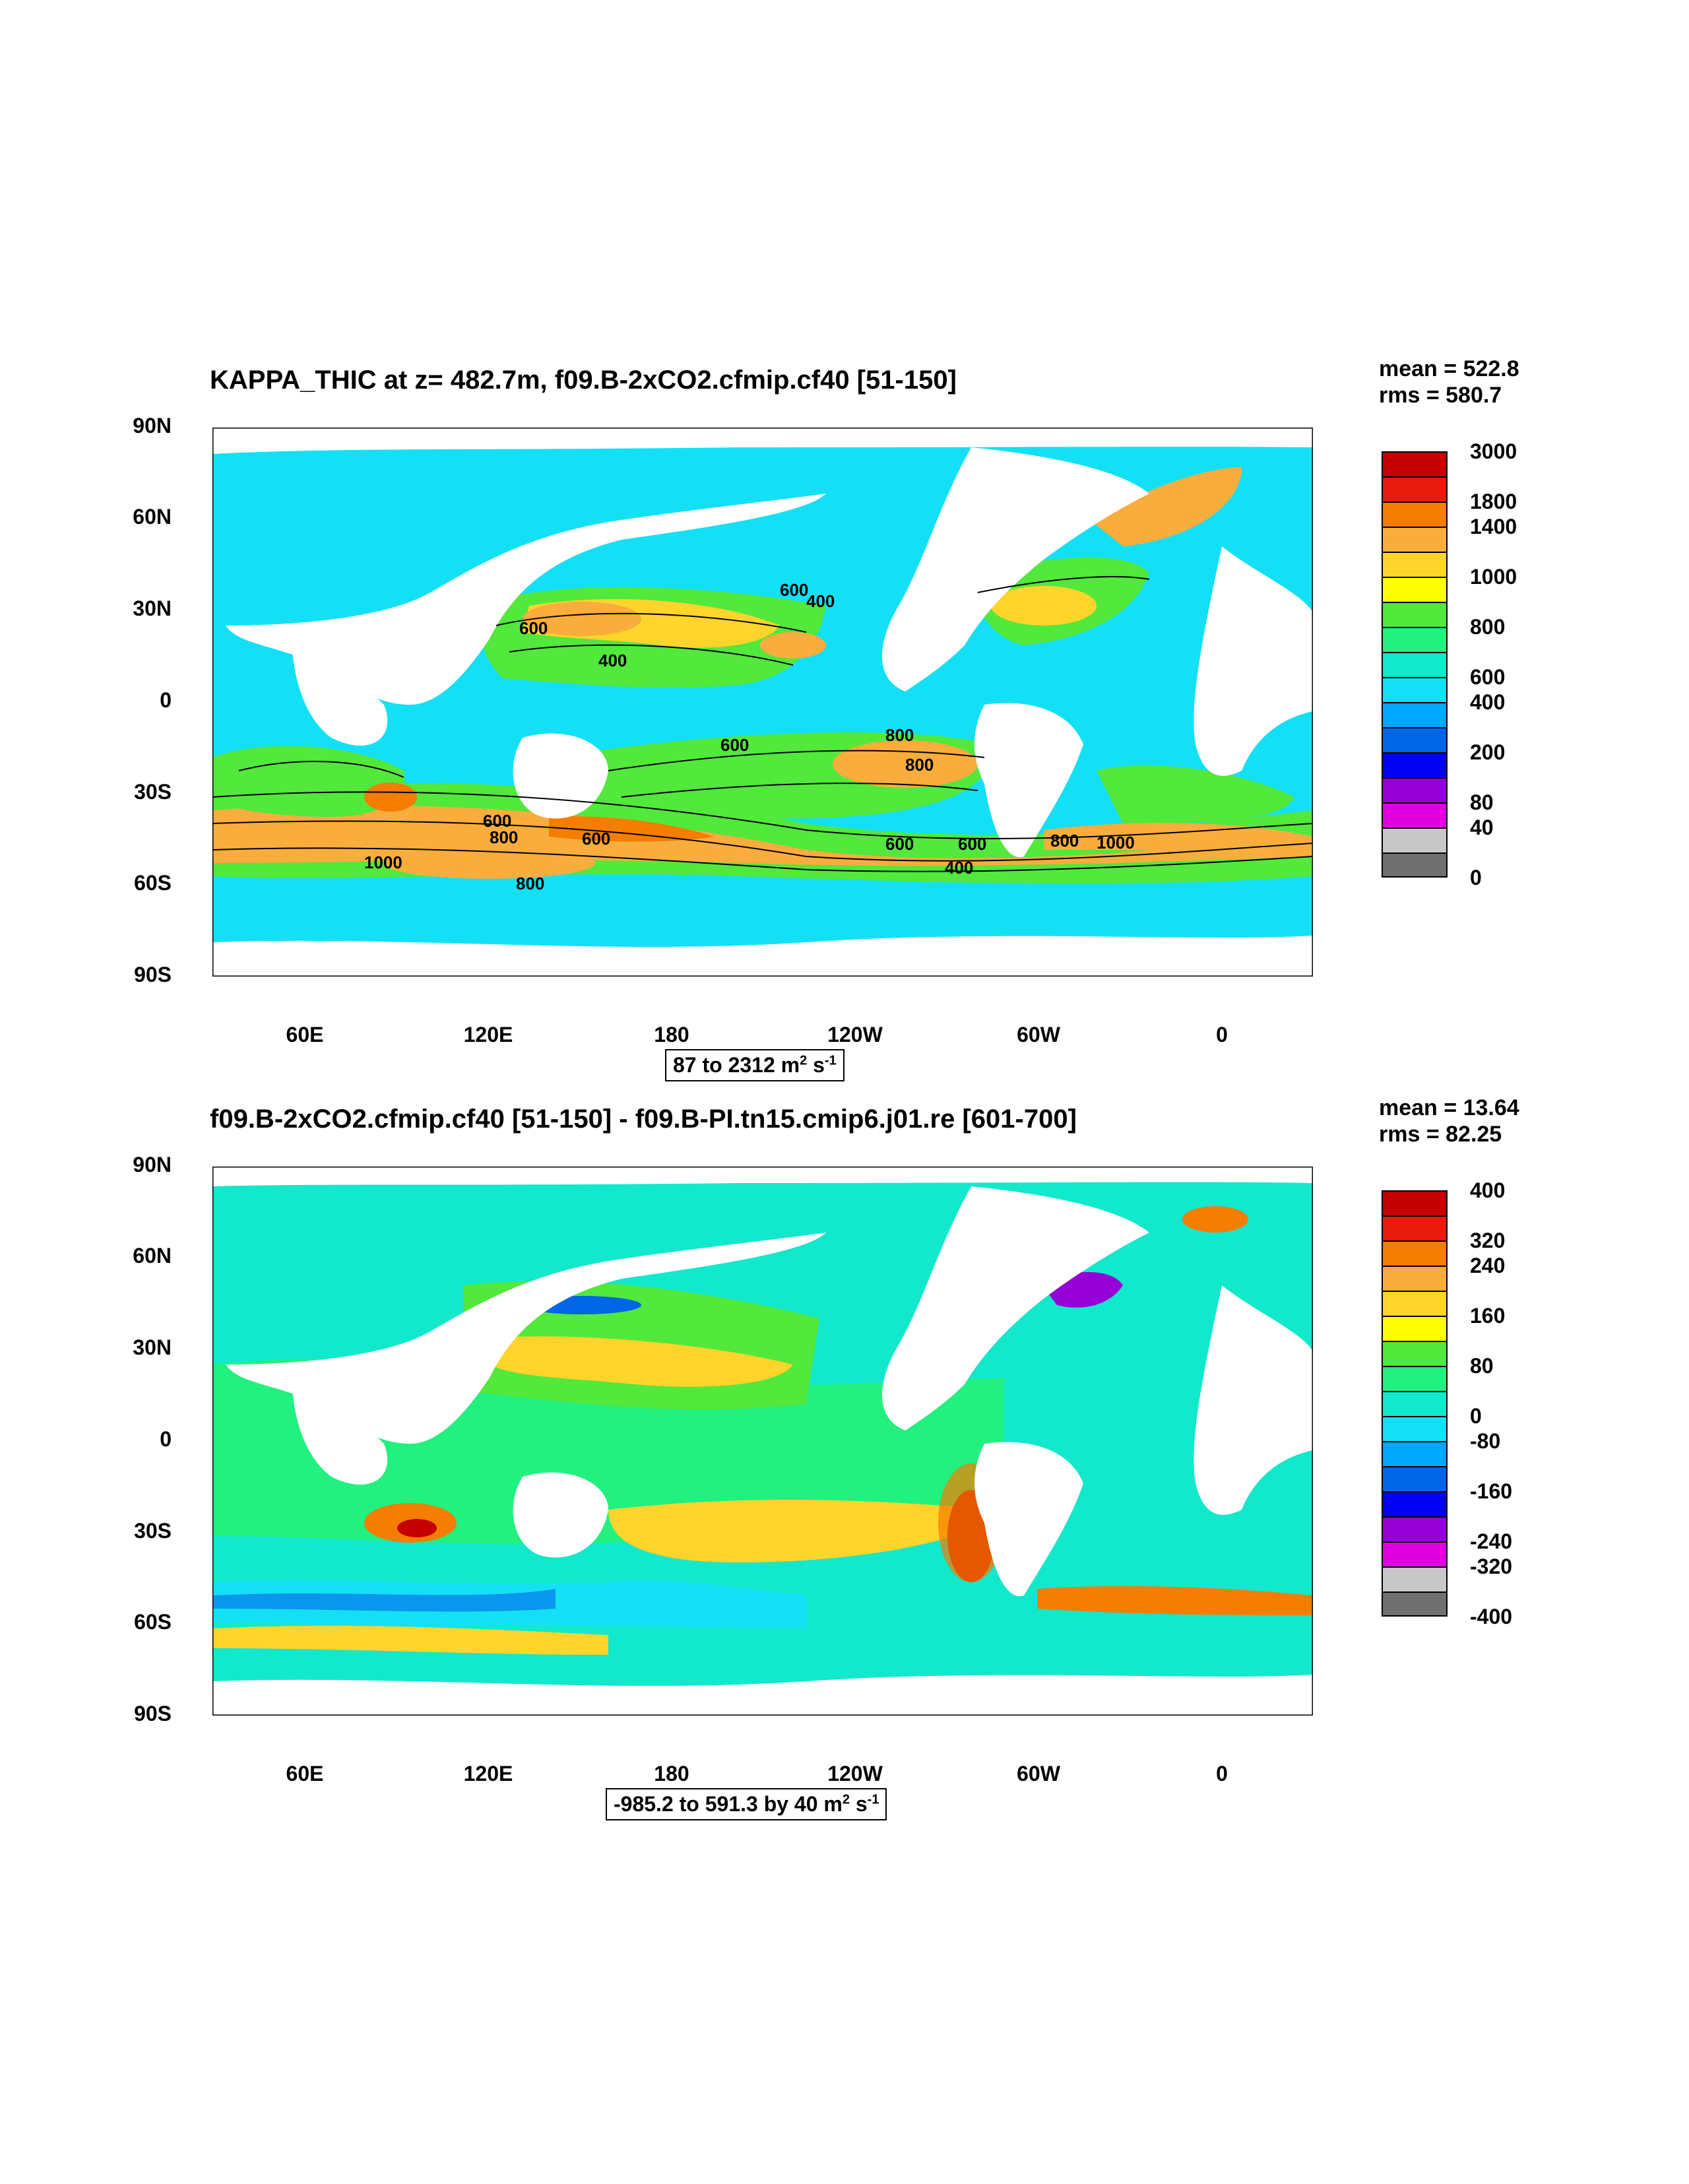  What do you see at coordinates (855, 1773) in the screenshot?
I see `xtick-120w: 120W` at bounding box center [855, 1773].